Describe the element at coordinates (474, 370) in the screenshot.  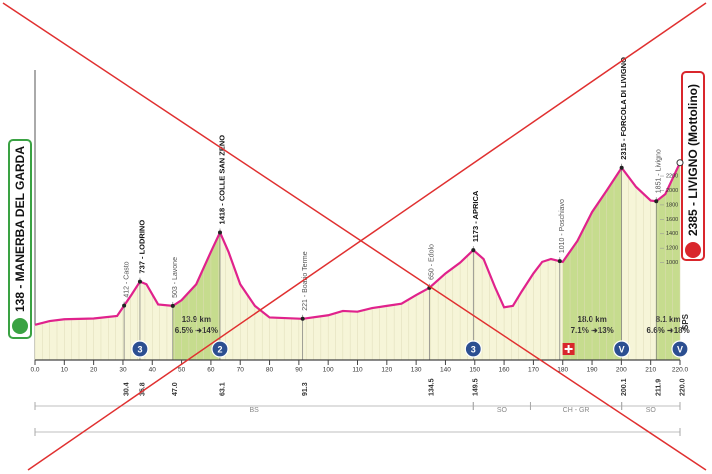
I see `x-tick-label: 150` at that location.